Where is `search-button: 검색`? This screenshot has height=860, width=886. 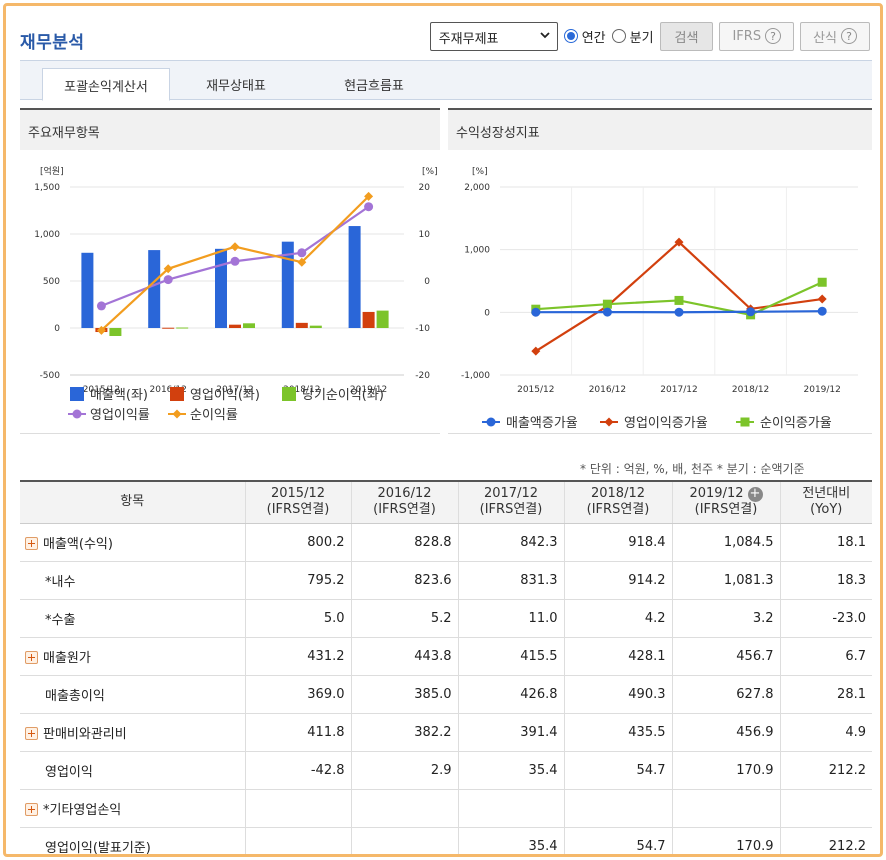 search-button: 검색 is located at coordinates (686, 36).